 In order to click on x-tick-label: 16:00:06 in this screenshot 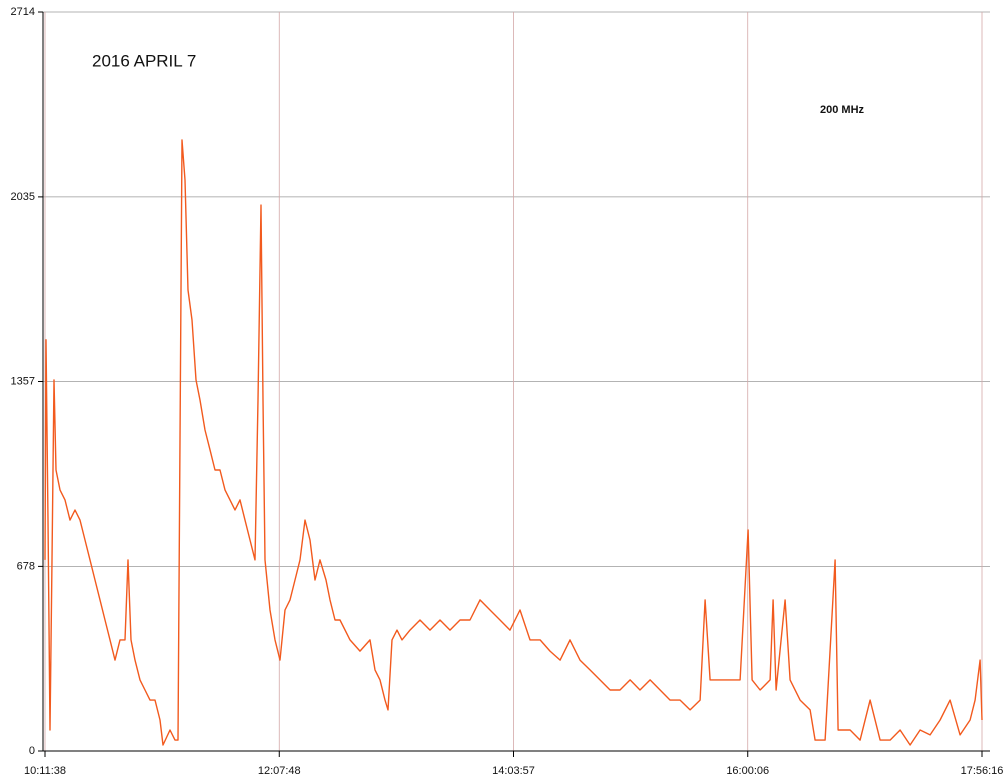, I will do `click(747, 771)`.